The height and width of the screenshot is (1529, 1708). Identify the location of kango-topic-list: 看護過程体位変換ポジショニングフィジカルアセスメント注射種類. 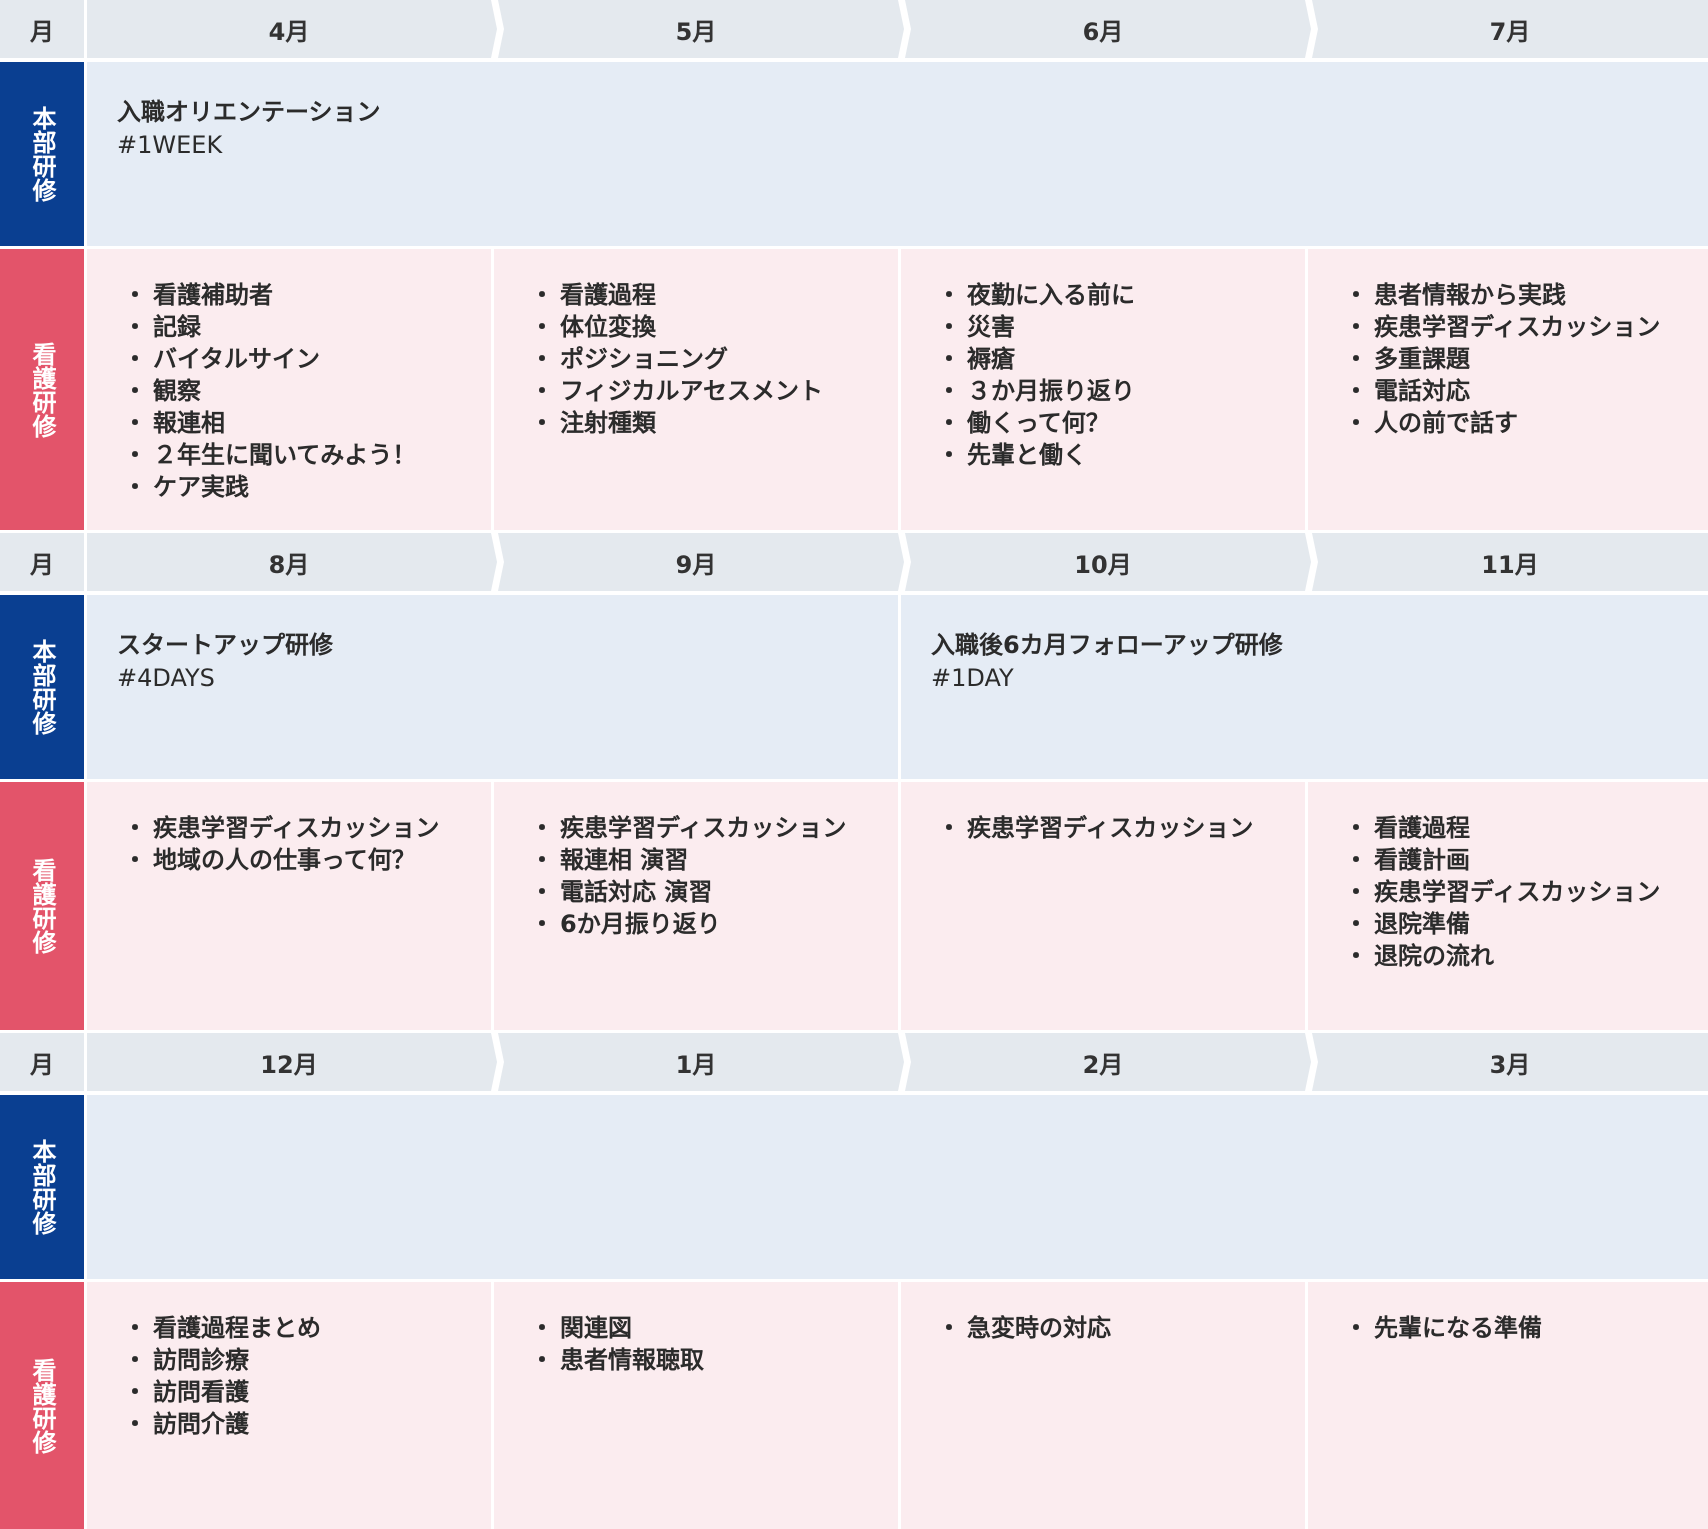
(704, 359).